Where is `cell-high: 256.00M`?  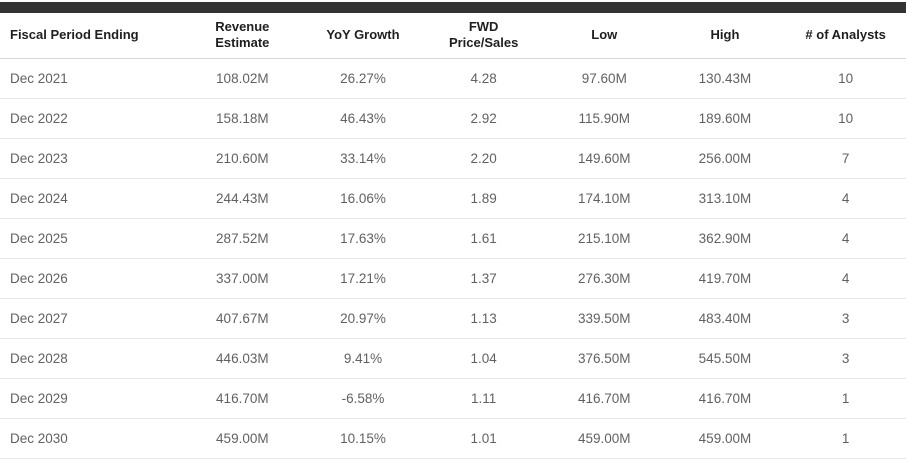 cell-high: 256.00M is located at coordinates (725, 158).